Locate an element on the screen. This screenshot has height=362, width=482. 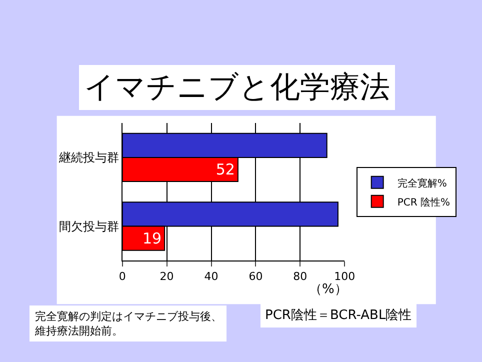
text: 完全寛解の判定はイマチニブ投与後、維持療法開始前。 is located at coordinates (128, 324).